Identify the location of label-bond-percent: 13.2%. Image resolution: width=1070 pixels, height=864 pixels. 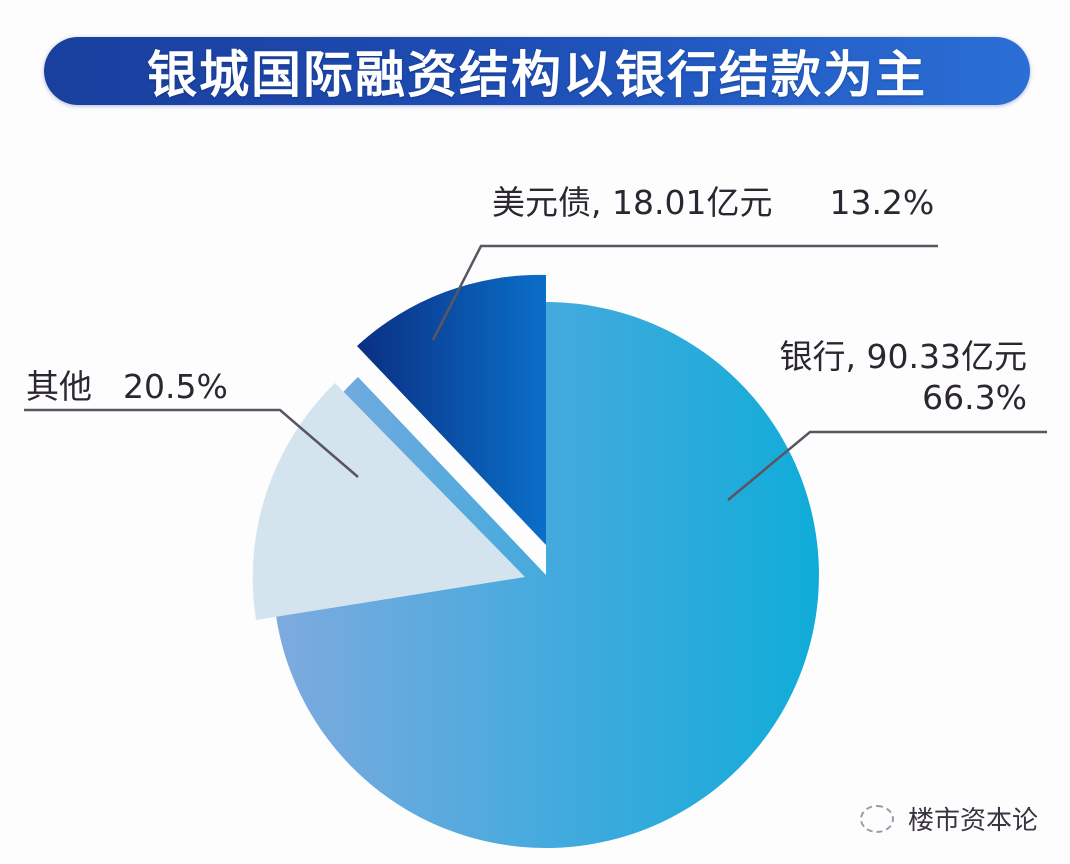
(882, 202).